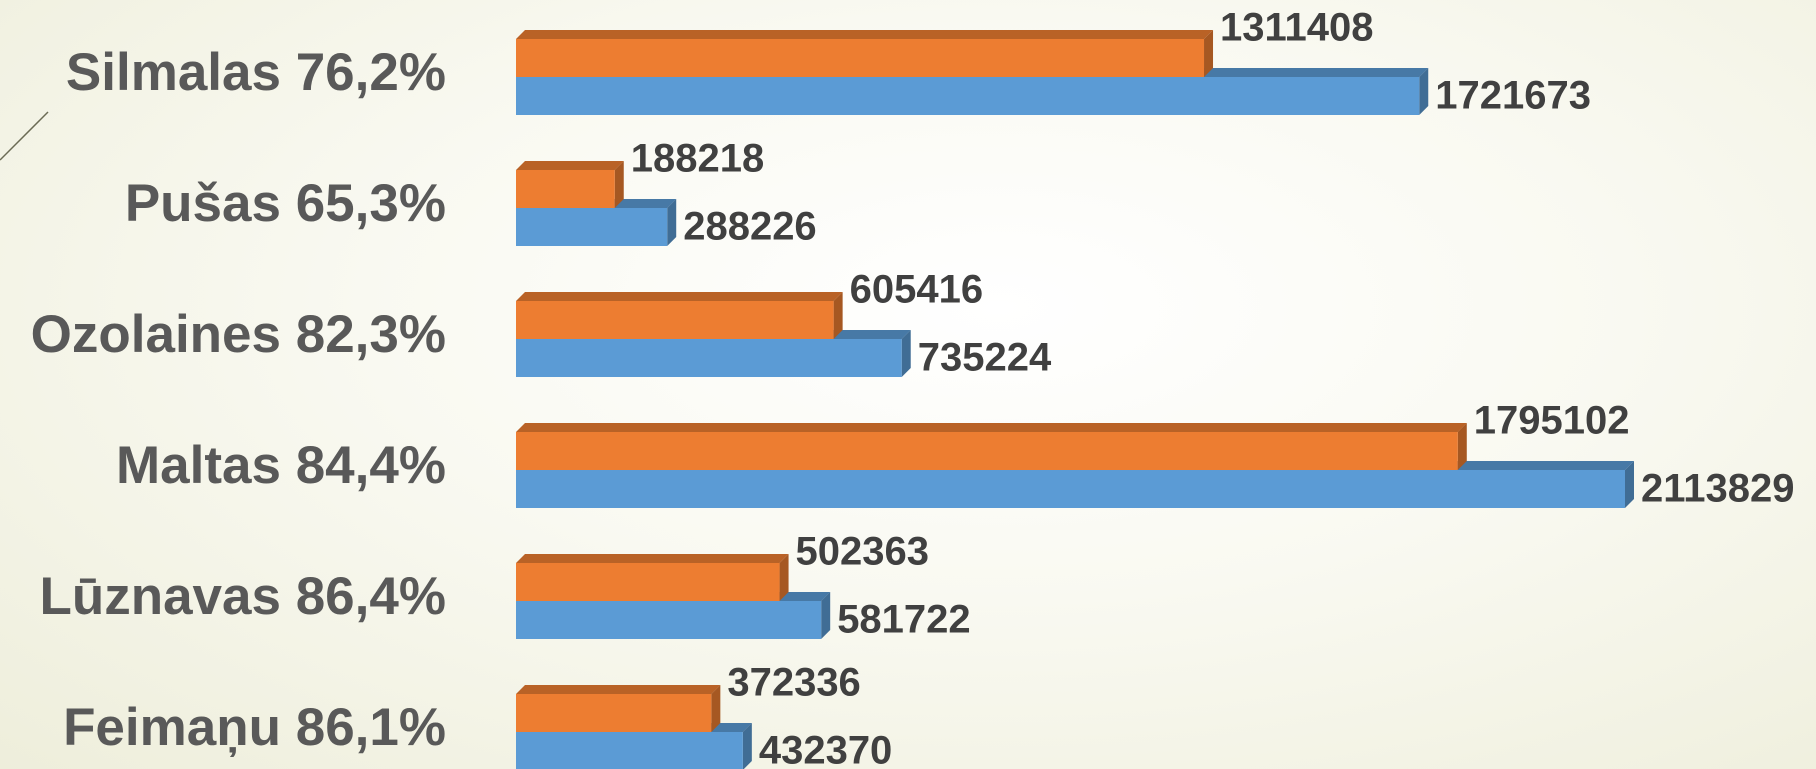 Image resolution: width=1816 pixels, height=769 pixels. Describe the element at coordinates (862, 552) in the screenshot. I see `value-label: 502363` at that location.